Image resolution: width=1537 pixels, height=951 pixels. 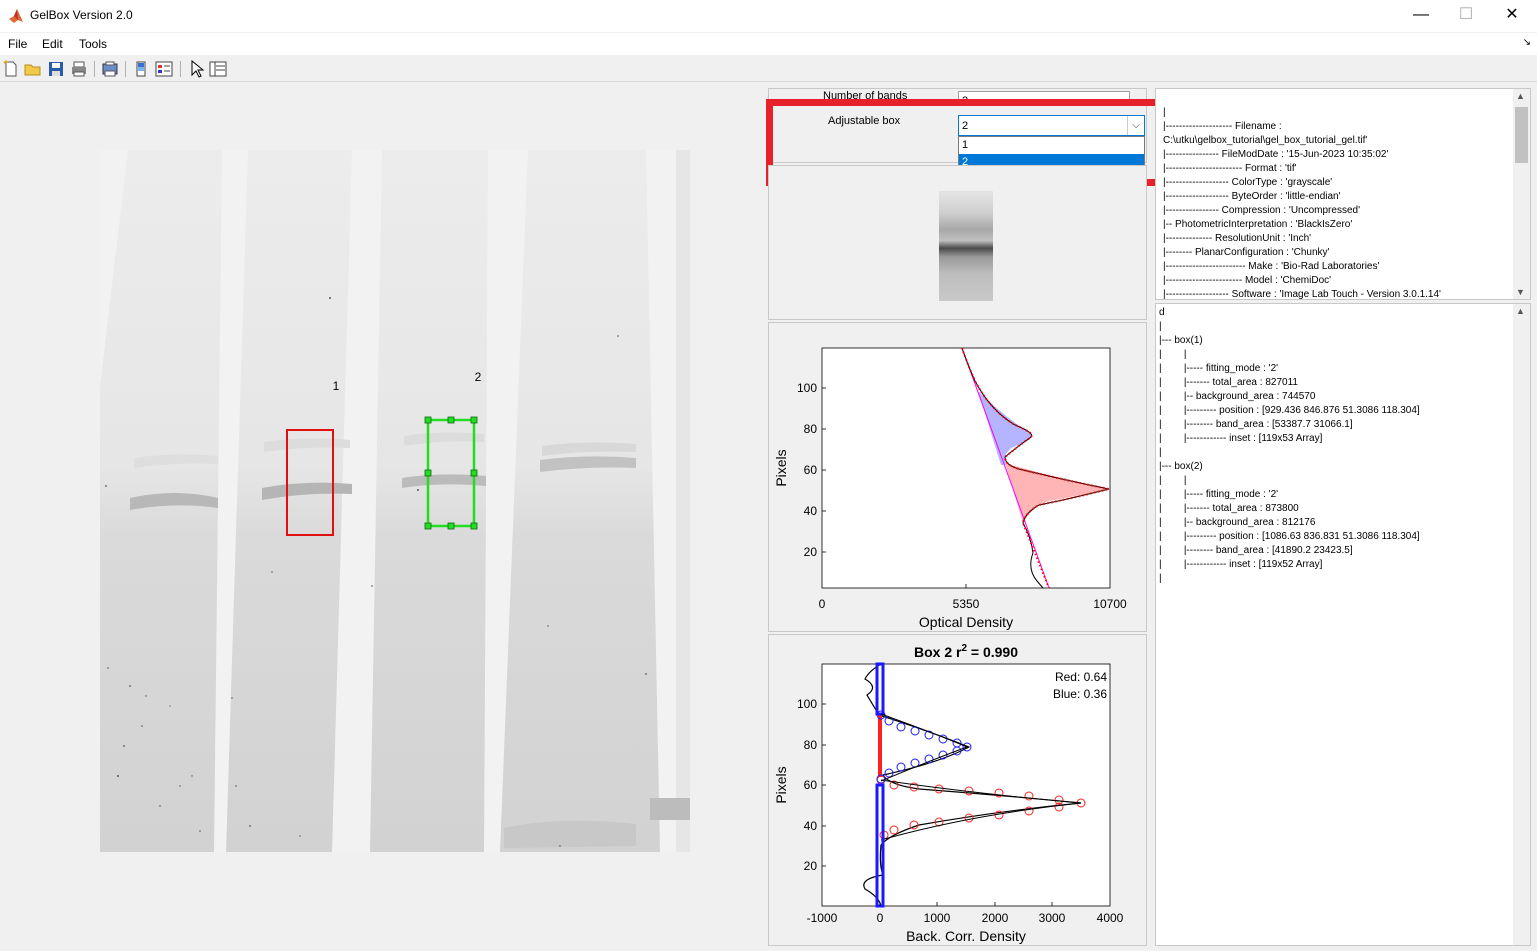 What do you see at coordinates (937, 918) in the screenshot?
I see `x-tick: 1000` at bounding box center [937, 918].